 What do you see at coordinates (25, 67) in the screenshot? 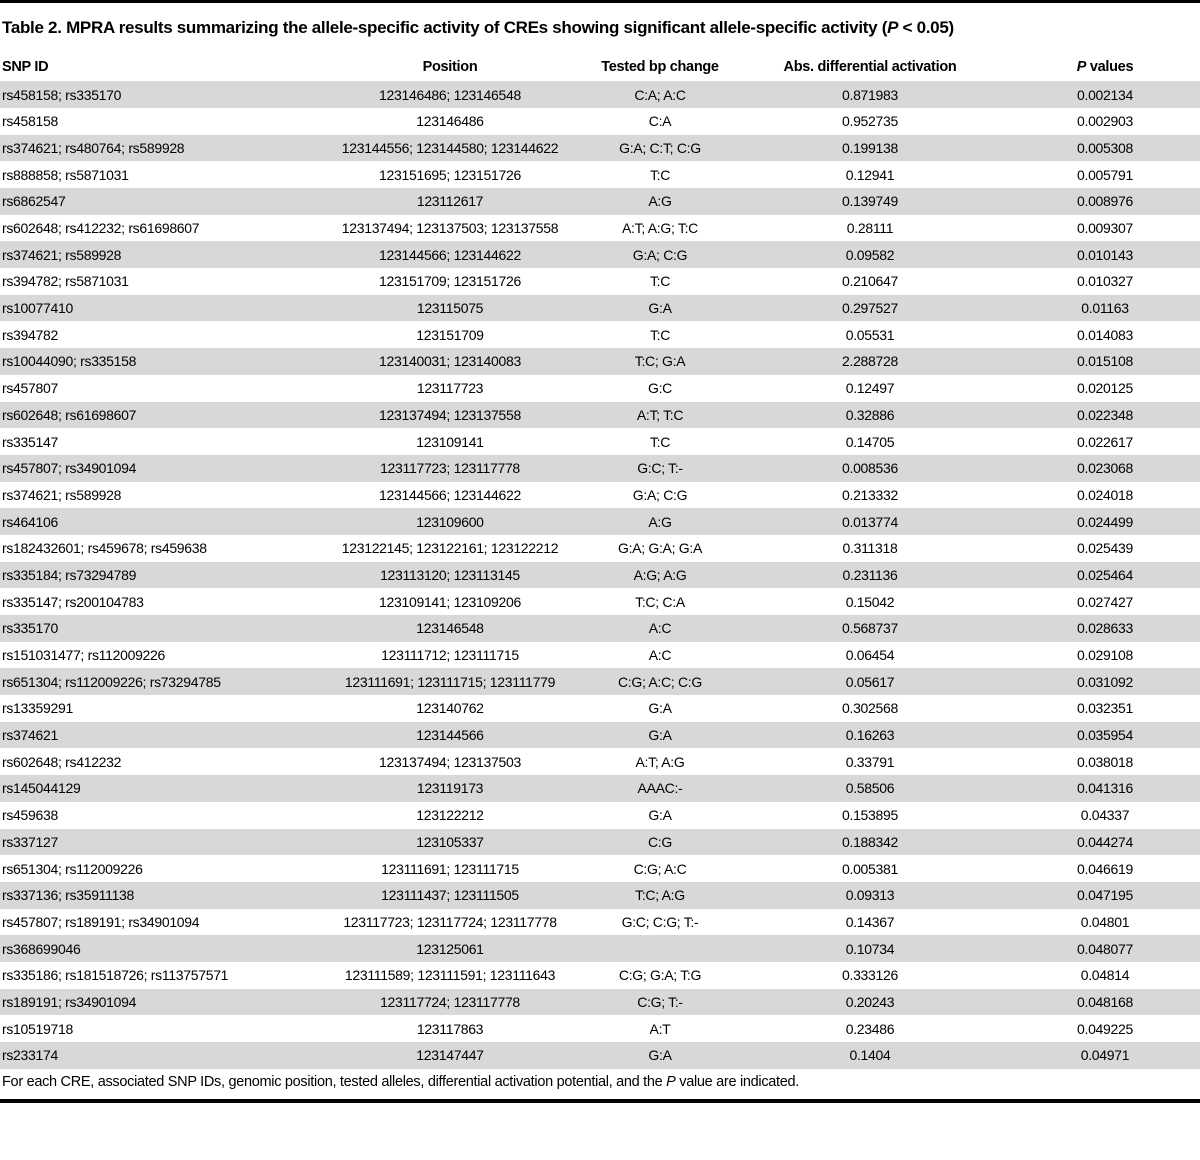
I see `column-header-snp-id-label: SNP ID` at bounding box center [25, 67].